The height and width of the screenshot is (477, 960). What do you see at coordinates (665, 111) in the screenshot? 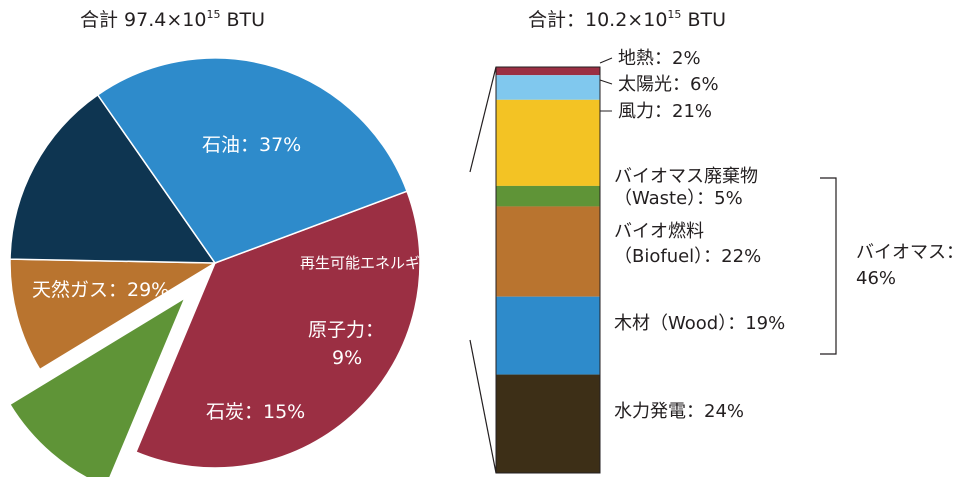
I see `label-wind: 風力：21%` at bounding box center [665, 111].